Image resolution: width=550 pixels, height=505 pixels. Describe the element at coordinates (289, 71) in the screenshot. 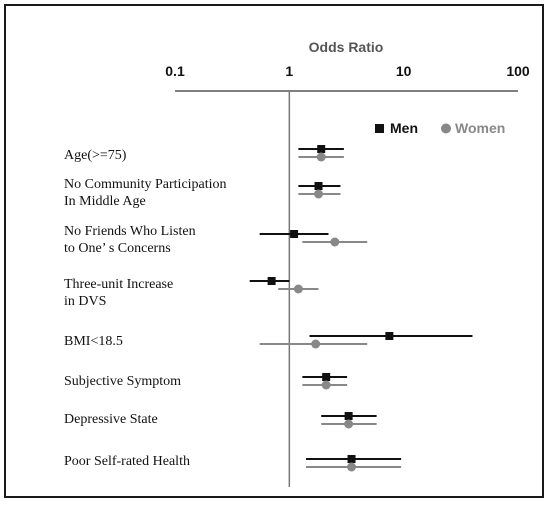

I see `x-tick-label: 1` at that location.